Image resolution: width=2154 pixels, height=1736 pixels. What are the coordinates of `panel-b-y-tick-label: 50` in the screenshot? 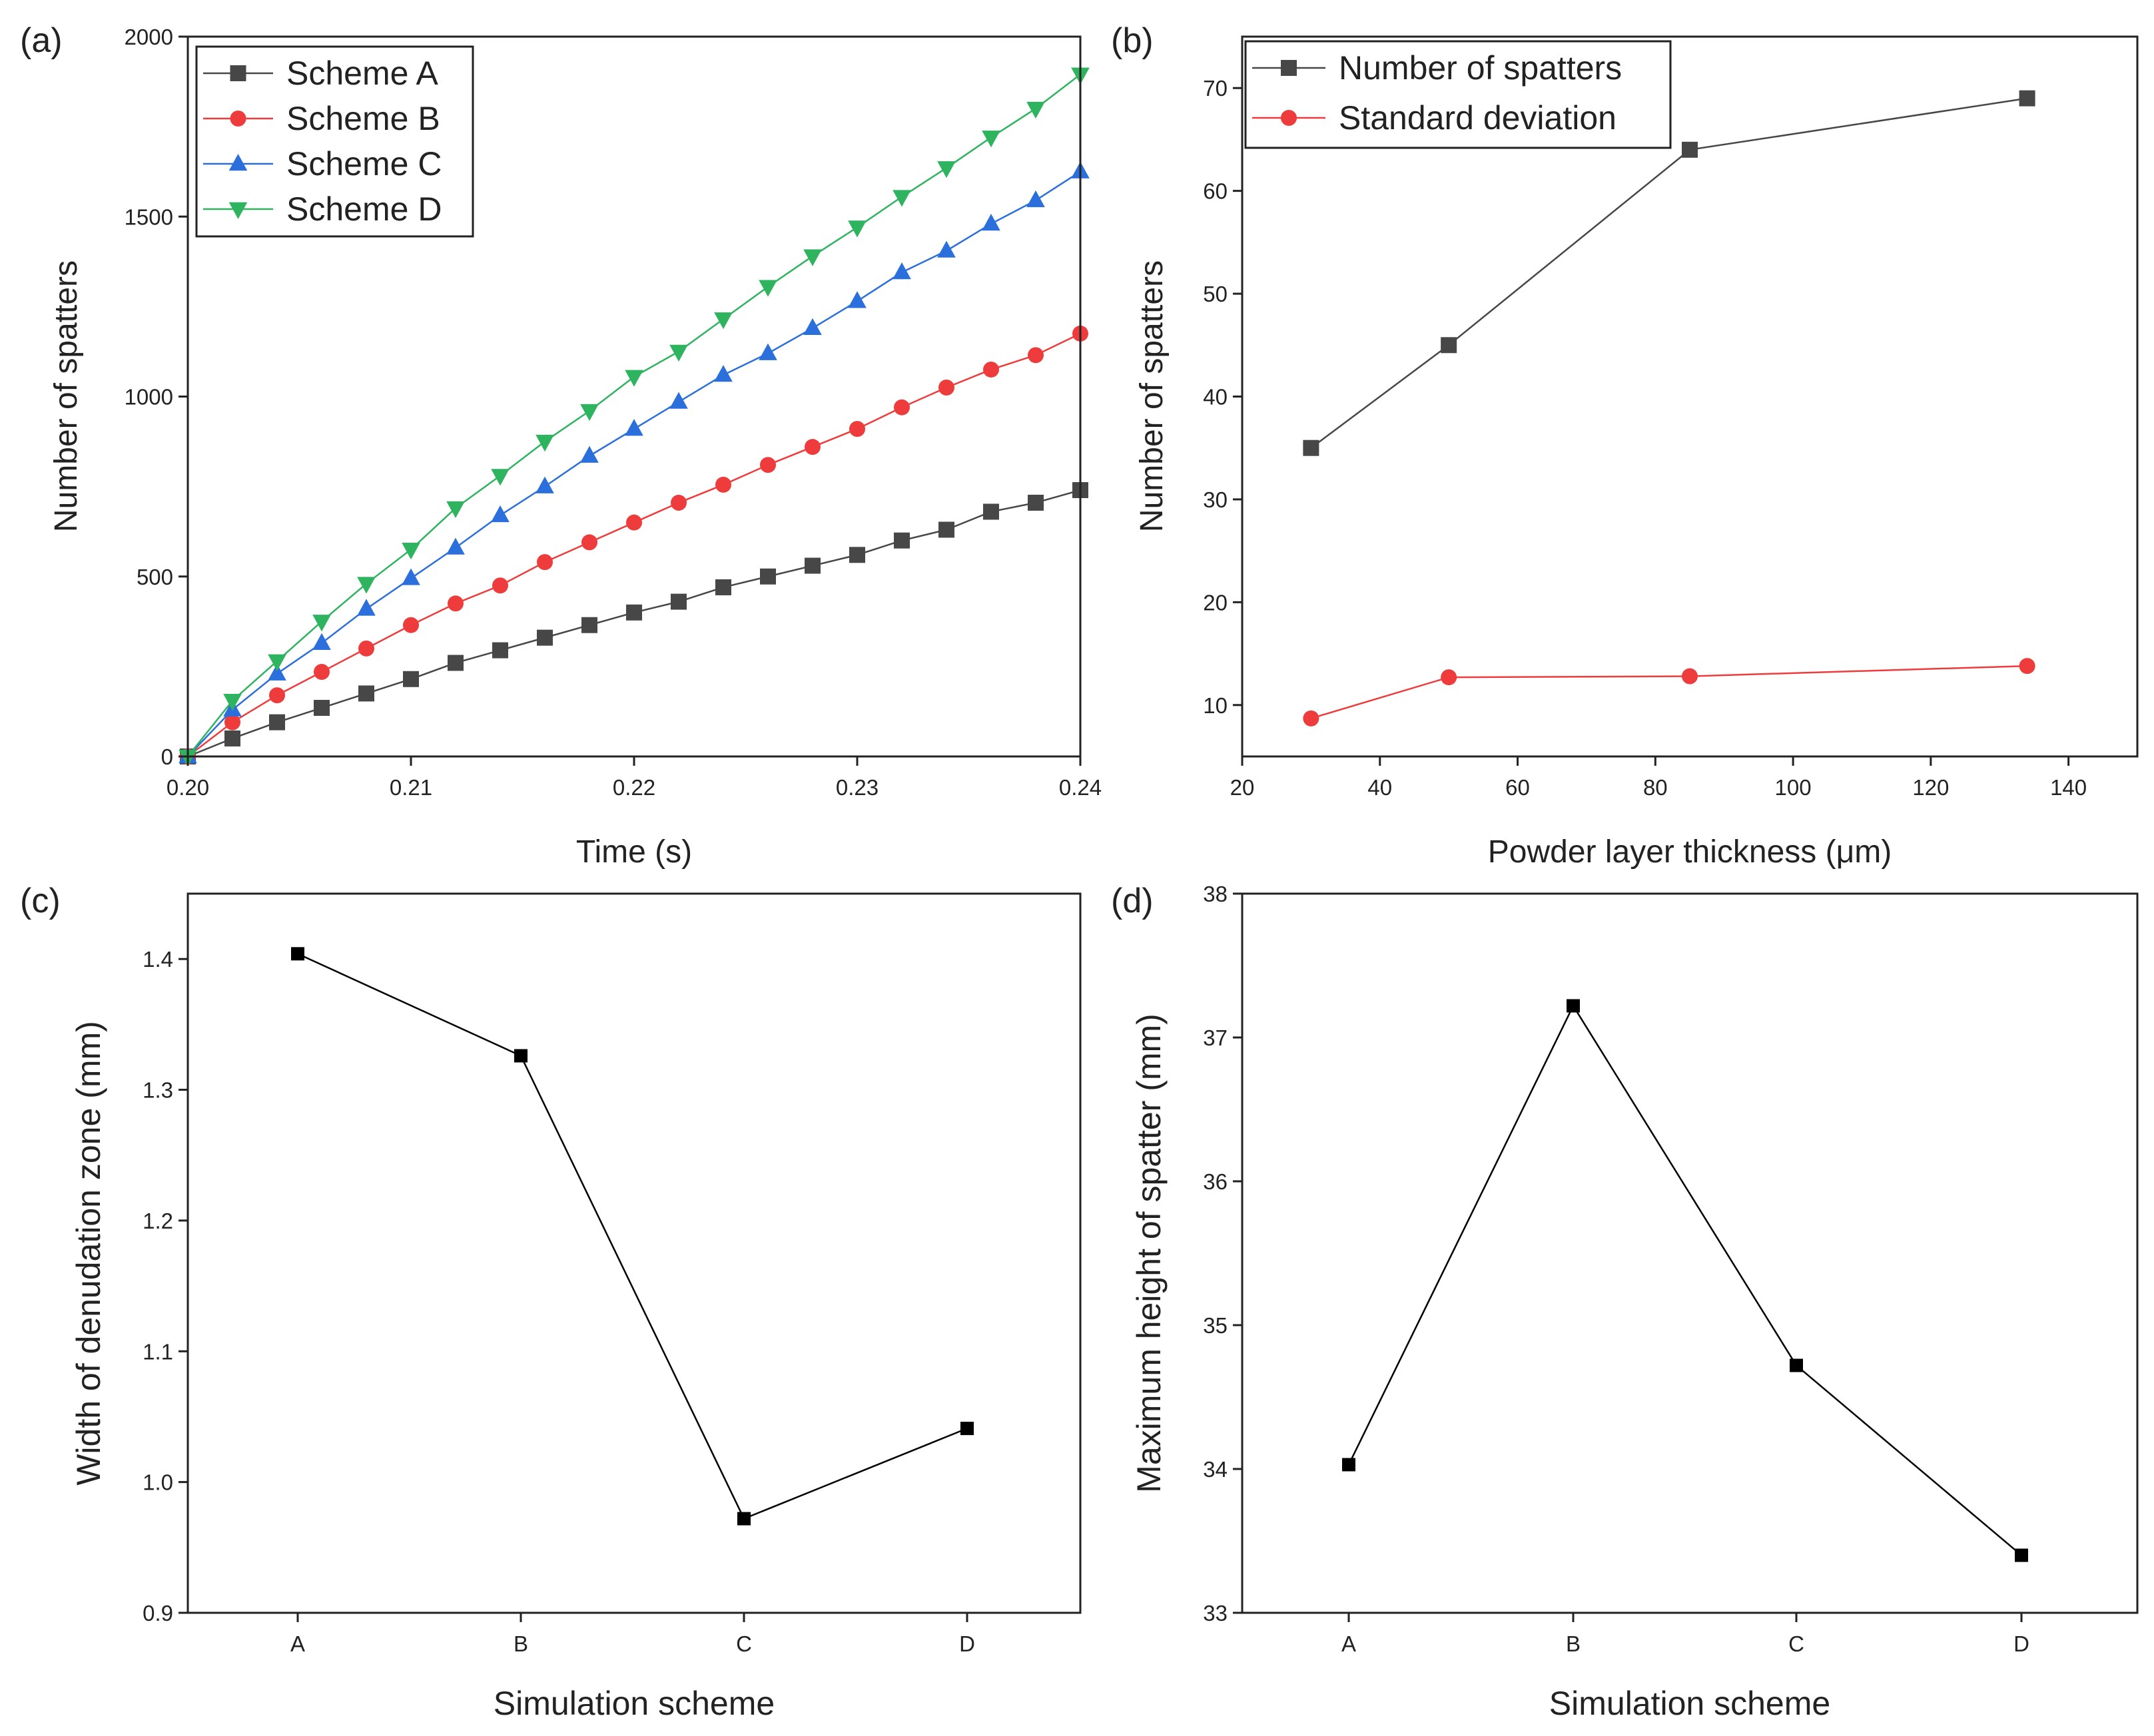 It's located at (1215, 294).